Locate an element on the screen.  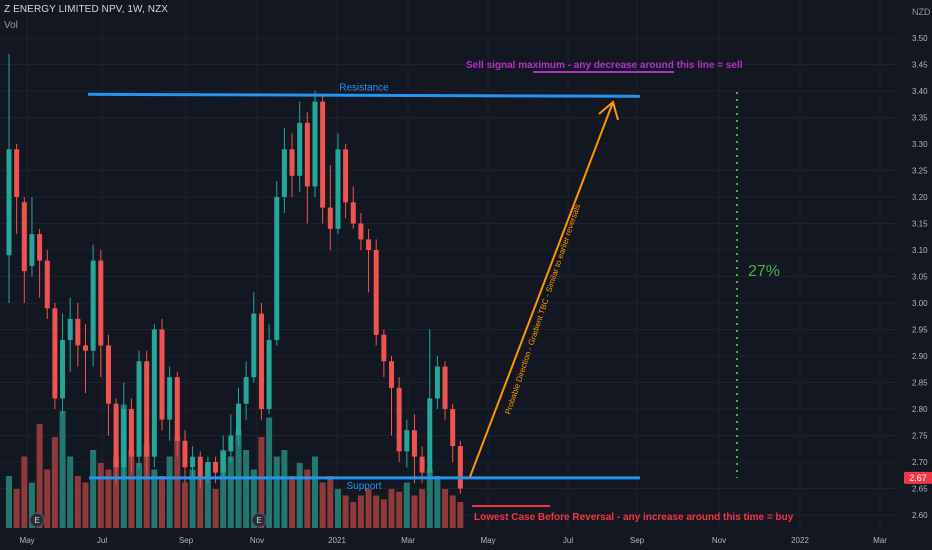
last-price-tag: 2.67 is located at coordinates (918, 477).